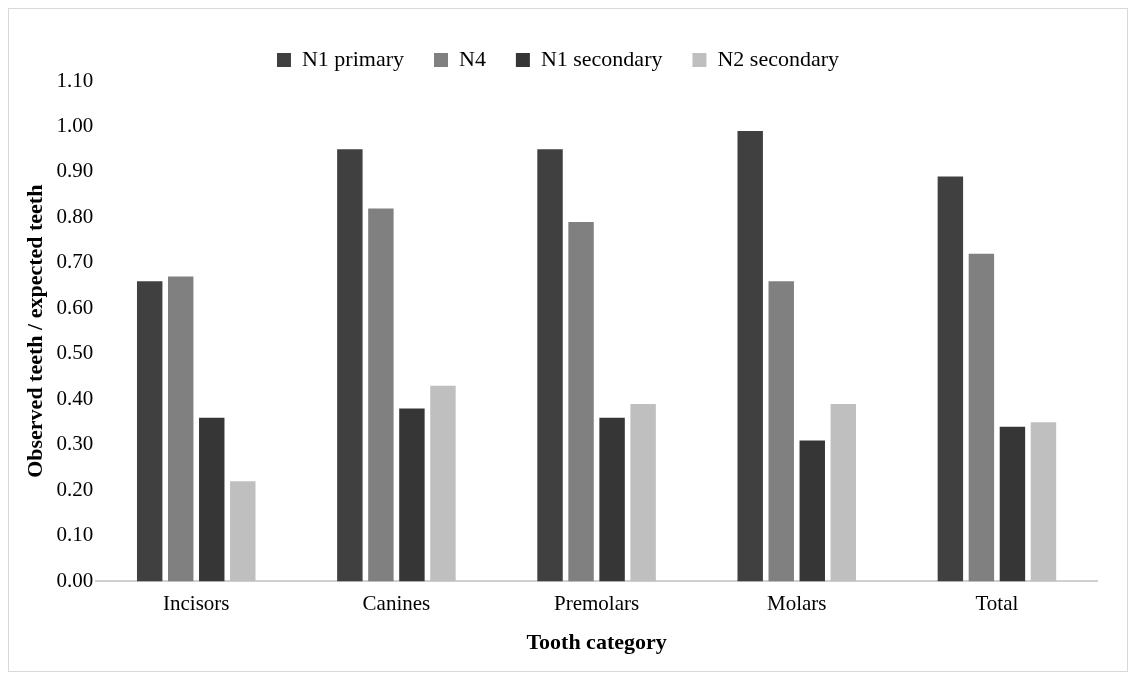 This screenshot has height=684, width=1139. I want to click on y-tick-label: 0.10, so click(75, 534).